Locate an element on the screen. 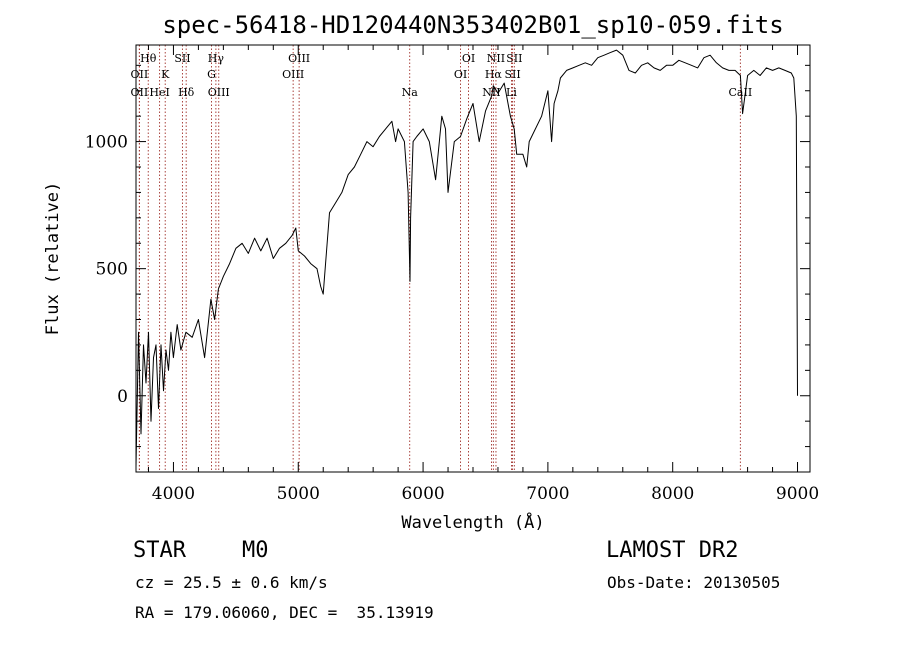  observation-date: Obs-Date: 20130505 is located at coordinates (694, 582).